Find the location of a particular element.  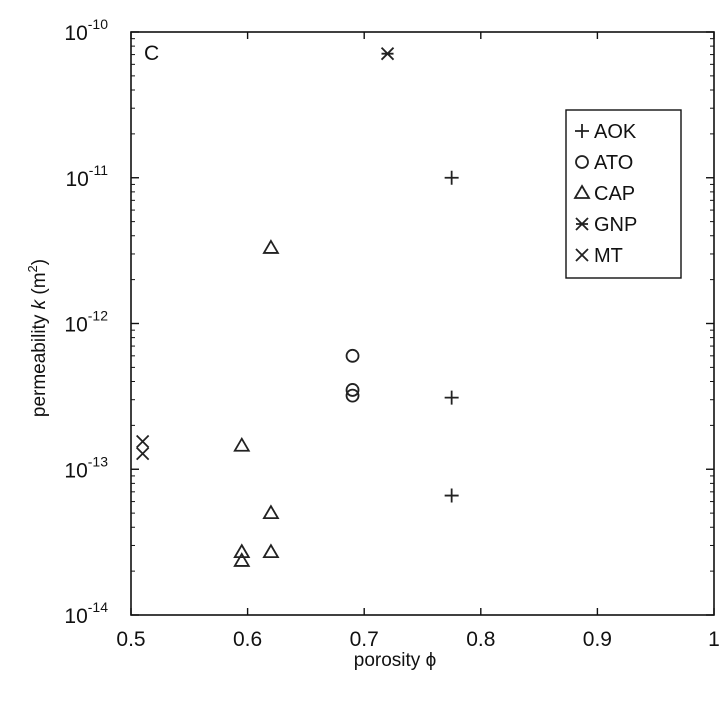

x-tick-label: 0.6 is located at coordinates (247, 639).